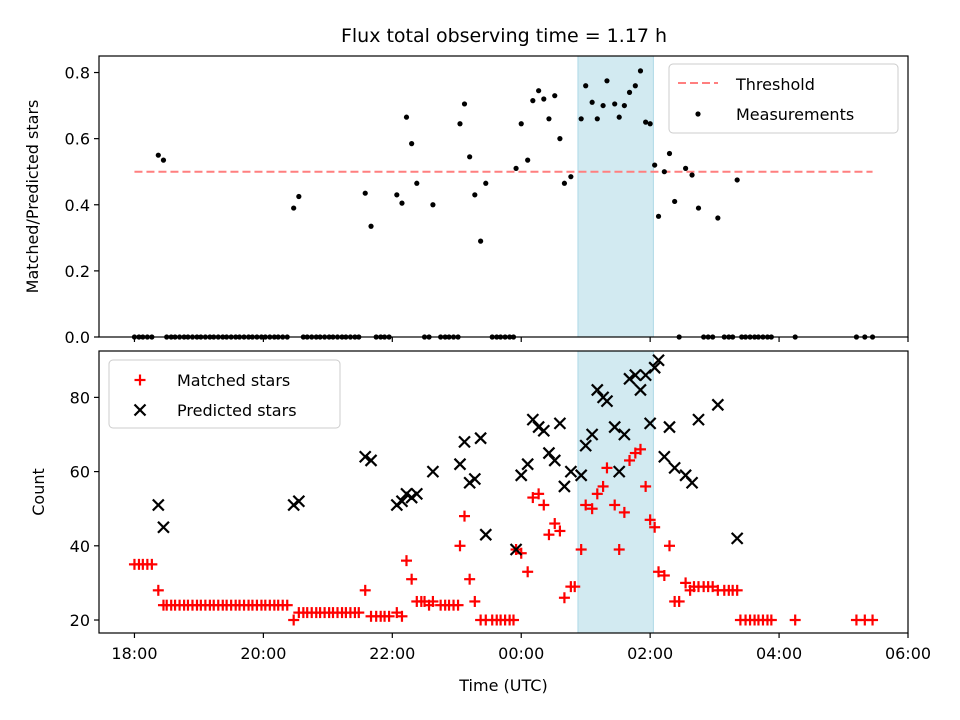 This screenshot has width=960, height=720. Describe the element at coordinates (140, 410) in the screenshot. I see `legend-predicted-marker` at that location.